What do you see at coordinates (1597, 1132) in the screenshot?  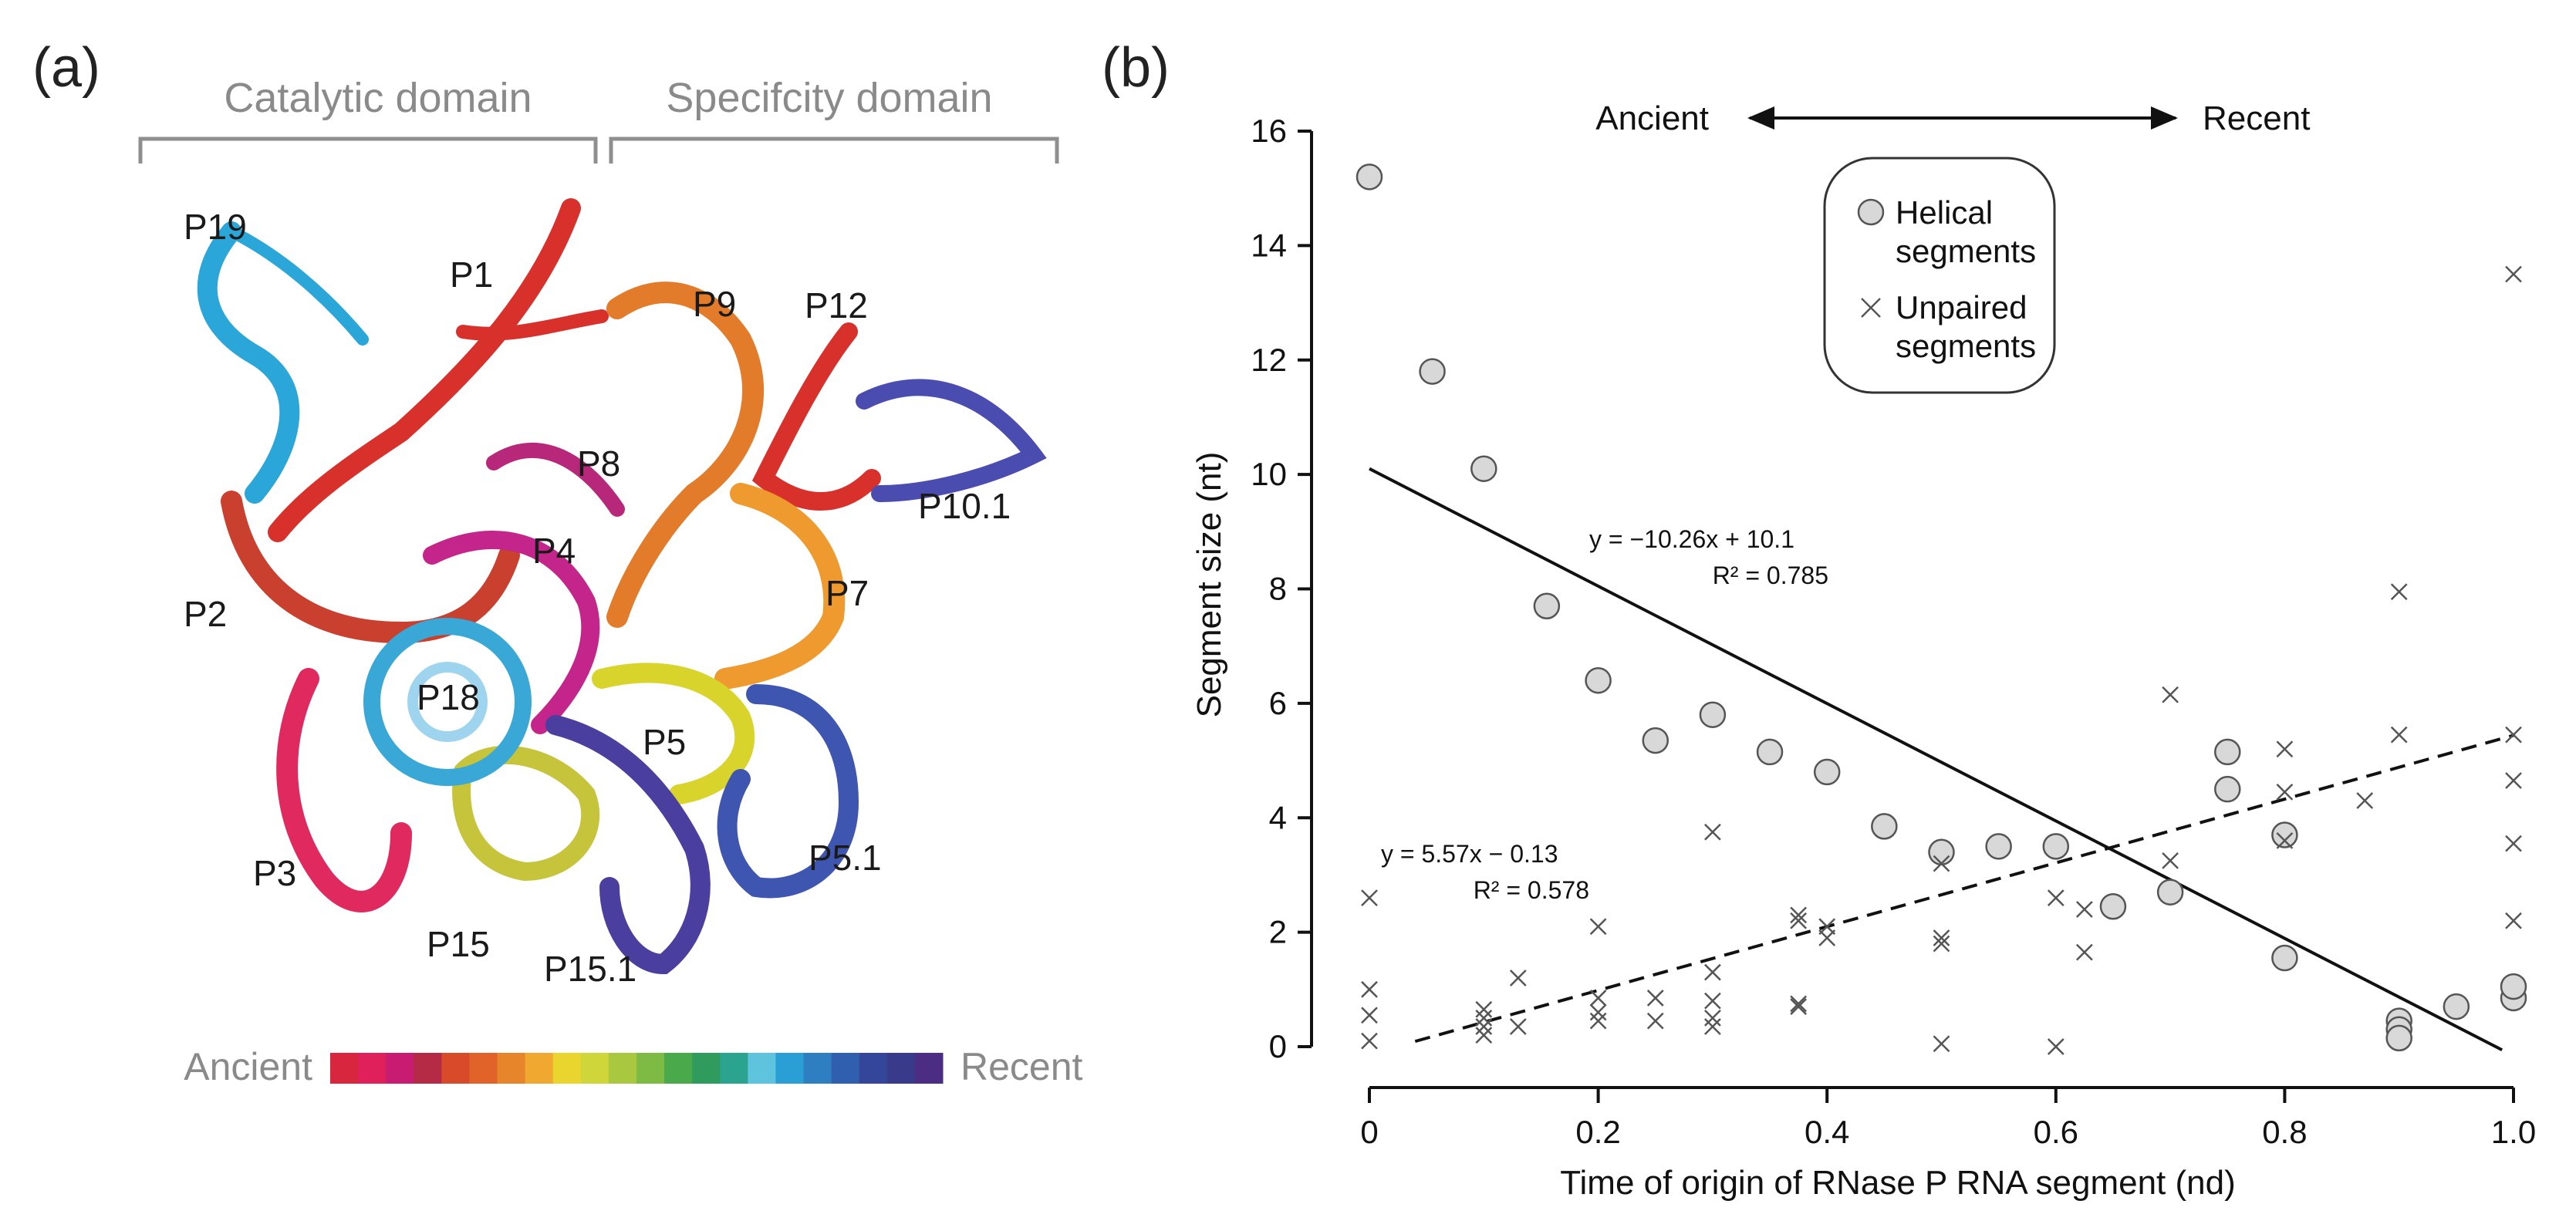 I see `x-tick-label: 0.2` at bounding box center [1597, 1132].